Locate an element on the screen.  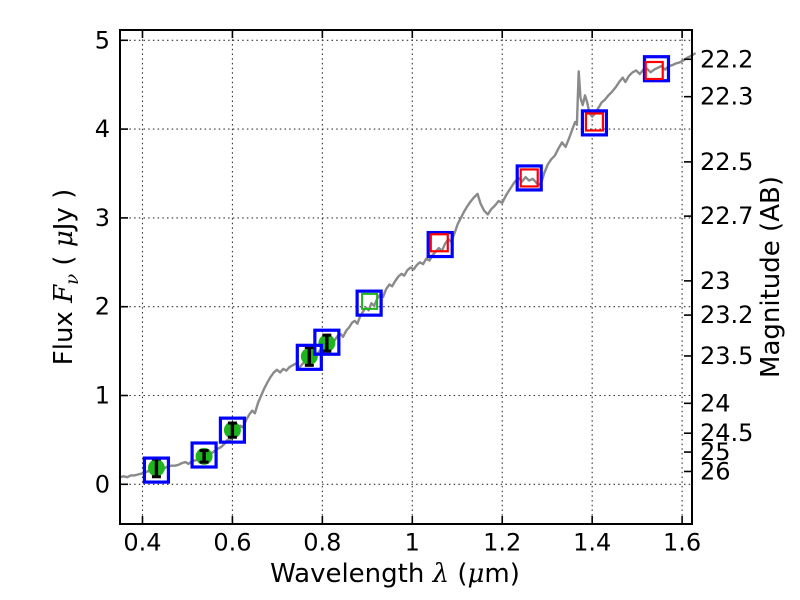
y-tick-label-flux: 1 is located at coordinates (102, 396).